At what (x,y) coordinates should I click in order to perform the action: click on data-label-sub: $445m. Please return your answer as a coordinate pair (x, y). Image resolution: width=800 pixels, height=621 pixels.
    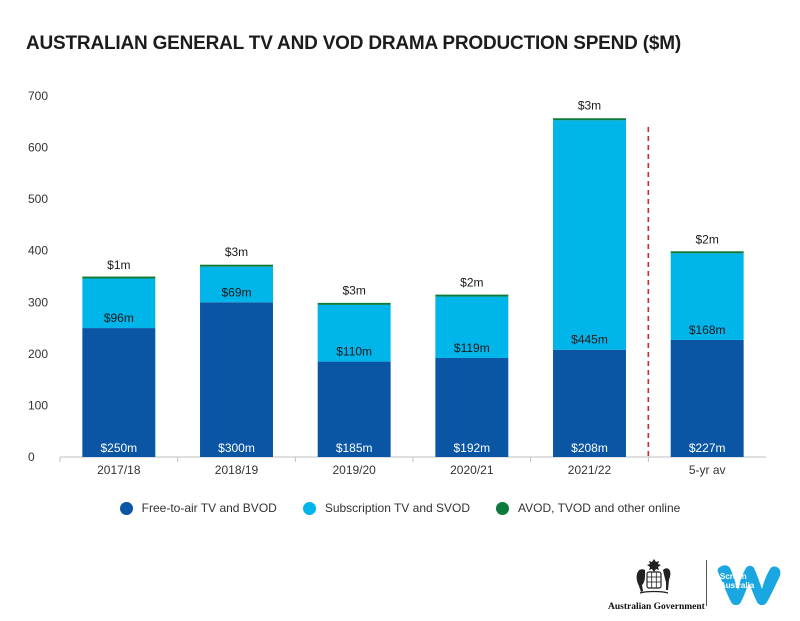
    Looking at the image, I should click on (589, 340).